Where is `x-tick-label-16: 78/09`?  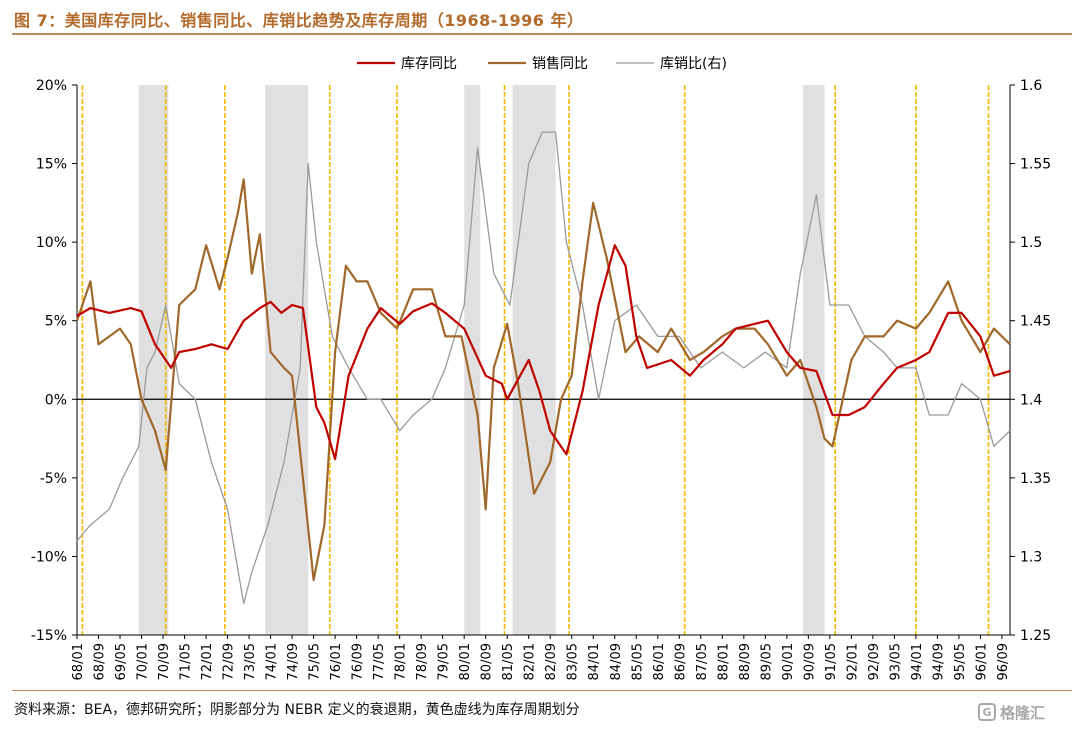 x-tick-label-16: 78/09 is located at coordinates (422, 661).